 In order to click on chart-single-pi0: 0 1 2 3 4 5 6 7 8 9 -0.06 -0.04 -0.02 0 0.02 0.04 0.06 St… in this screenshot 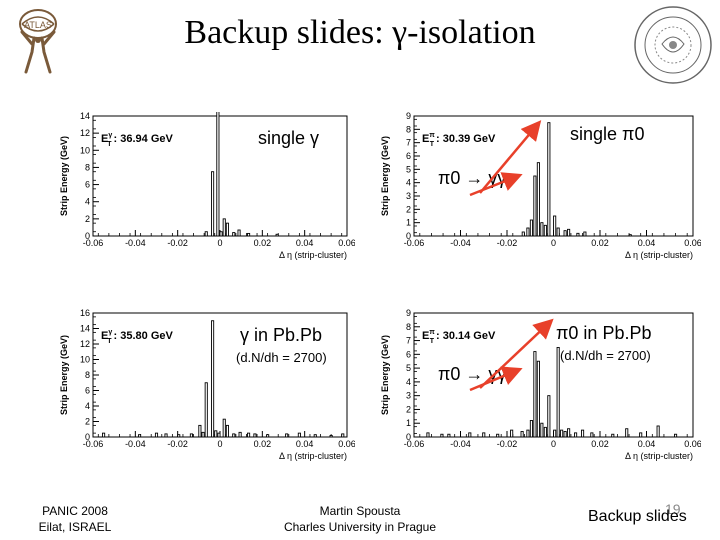, I will do `click(540, 186)`.